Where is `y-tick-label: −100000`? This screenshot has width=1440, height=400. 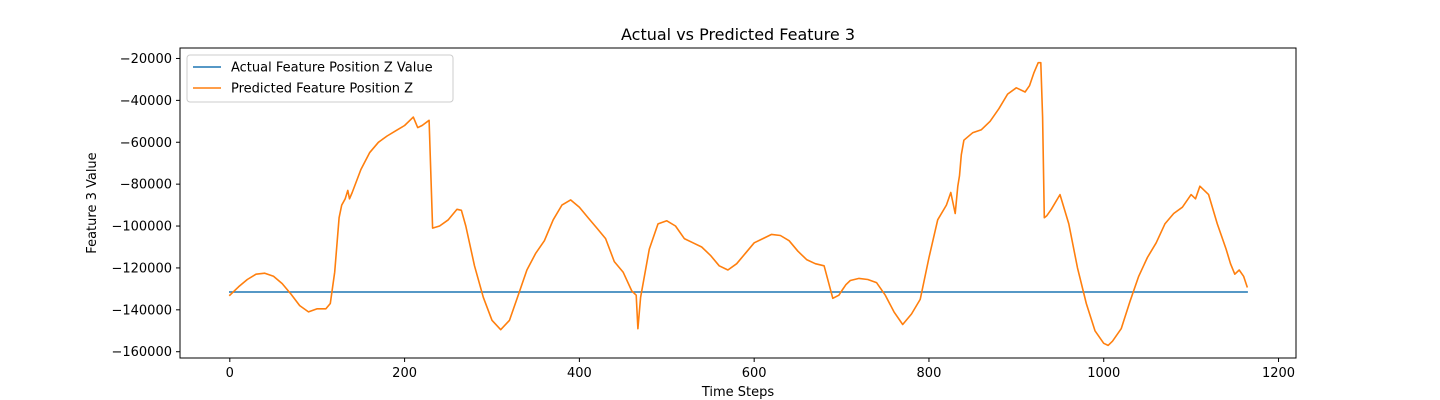
y-tick-label: −100000 is located at coordinates (141, 227).